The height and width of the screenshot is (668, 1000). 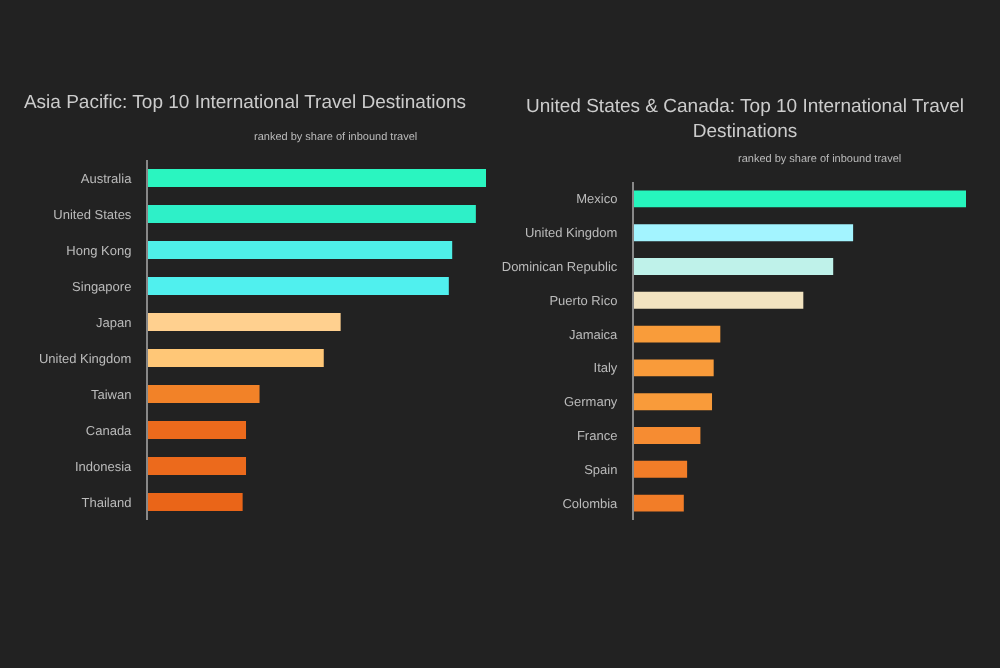 What do you see at coordinates (745, 119) in the screenshot?
I see `chart-title: United States & Canada: Top 10 International Travel Destinations` at bounding box center [745, 119].